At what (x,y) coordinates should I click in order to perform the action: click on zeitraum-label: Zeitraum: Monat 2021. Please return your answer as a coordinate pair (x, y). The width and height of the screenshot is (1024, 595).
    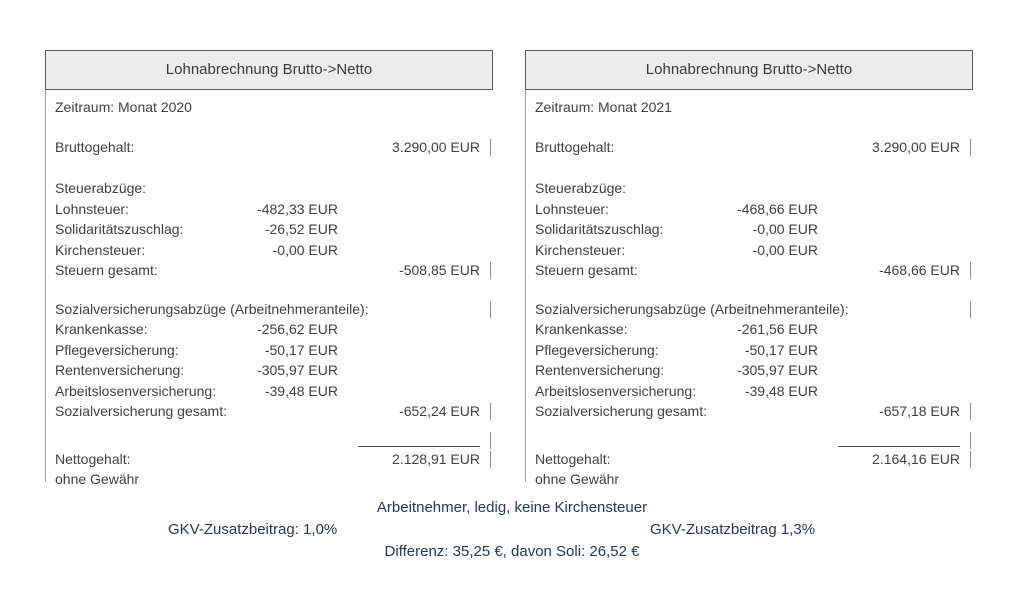
    Looking at the image, I should click on (603, 107).